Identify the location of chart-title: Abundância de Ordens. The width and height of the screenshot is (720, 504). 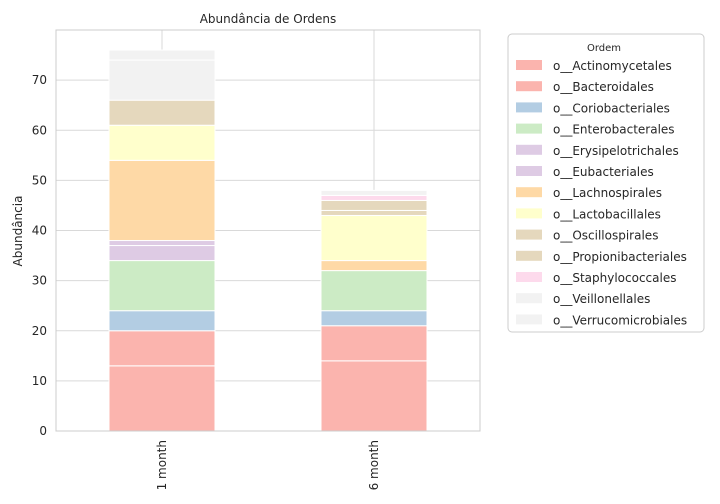
(268, 19).